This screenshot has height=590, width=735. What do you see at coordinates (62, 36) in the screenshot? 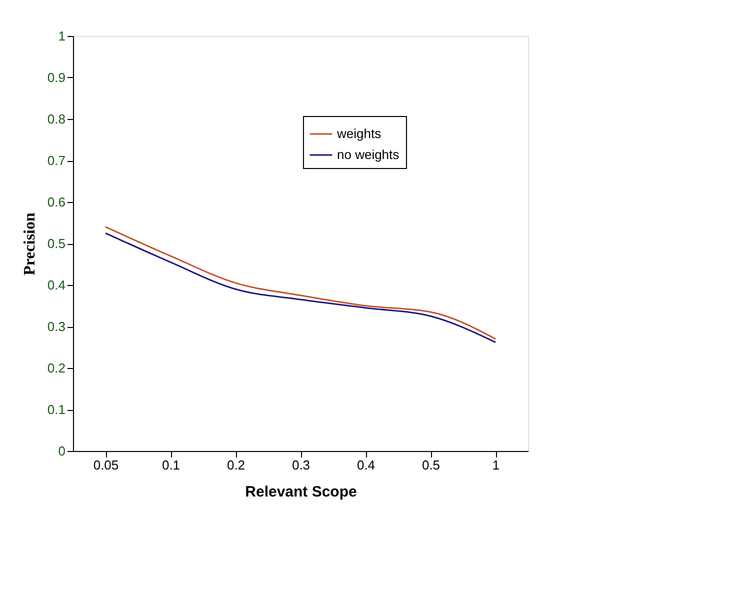
I see `y-tick-label: 1` at bounding box center [62, 36].